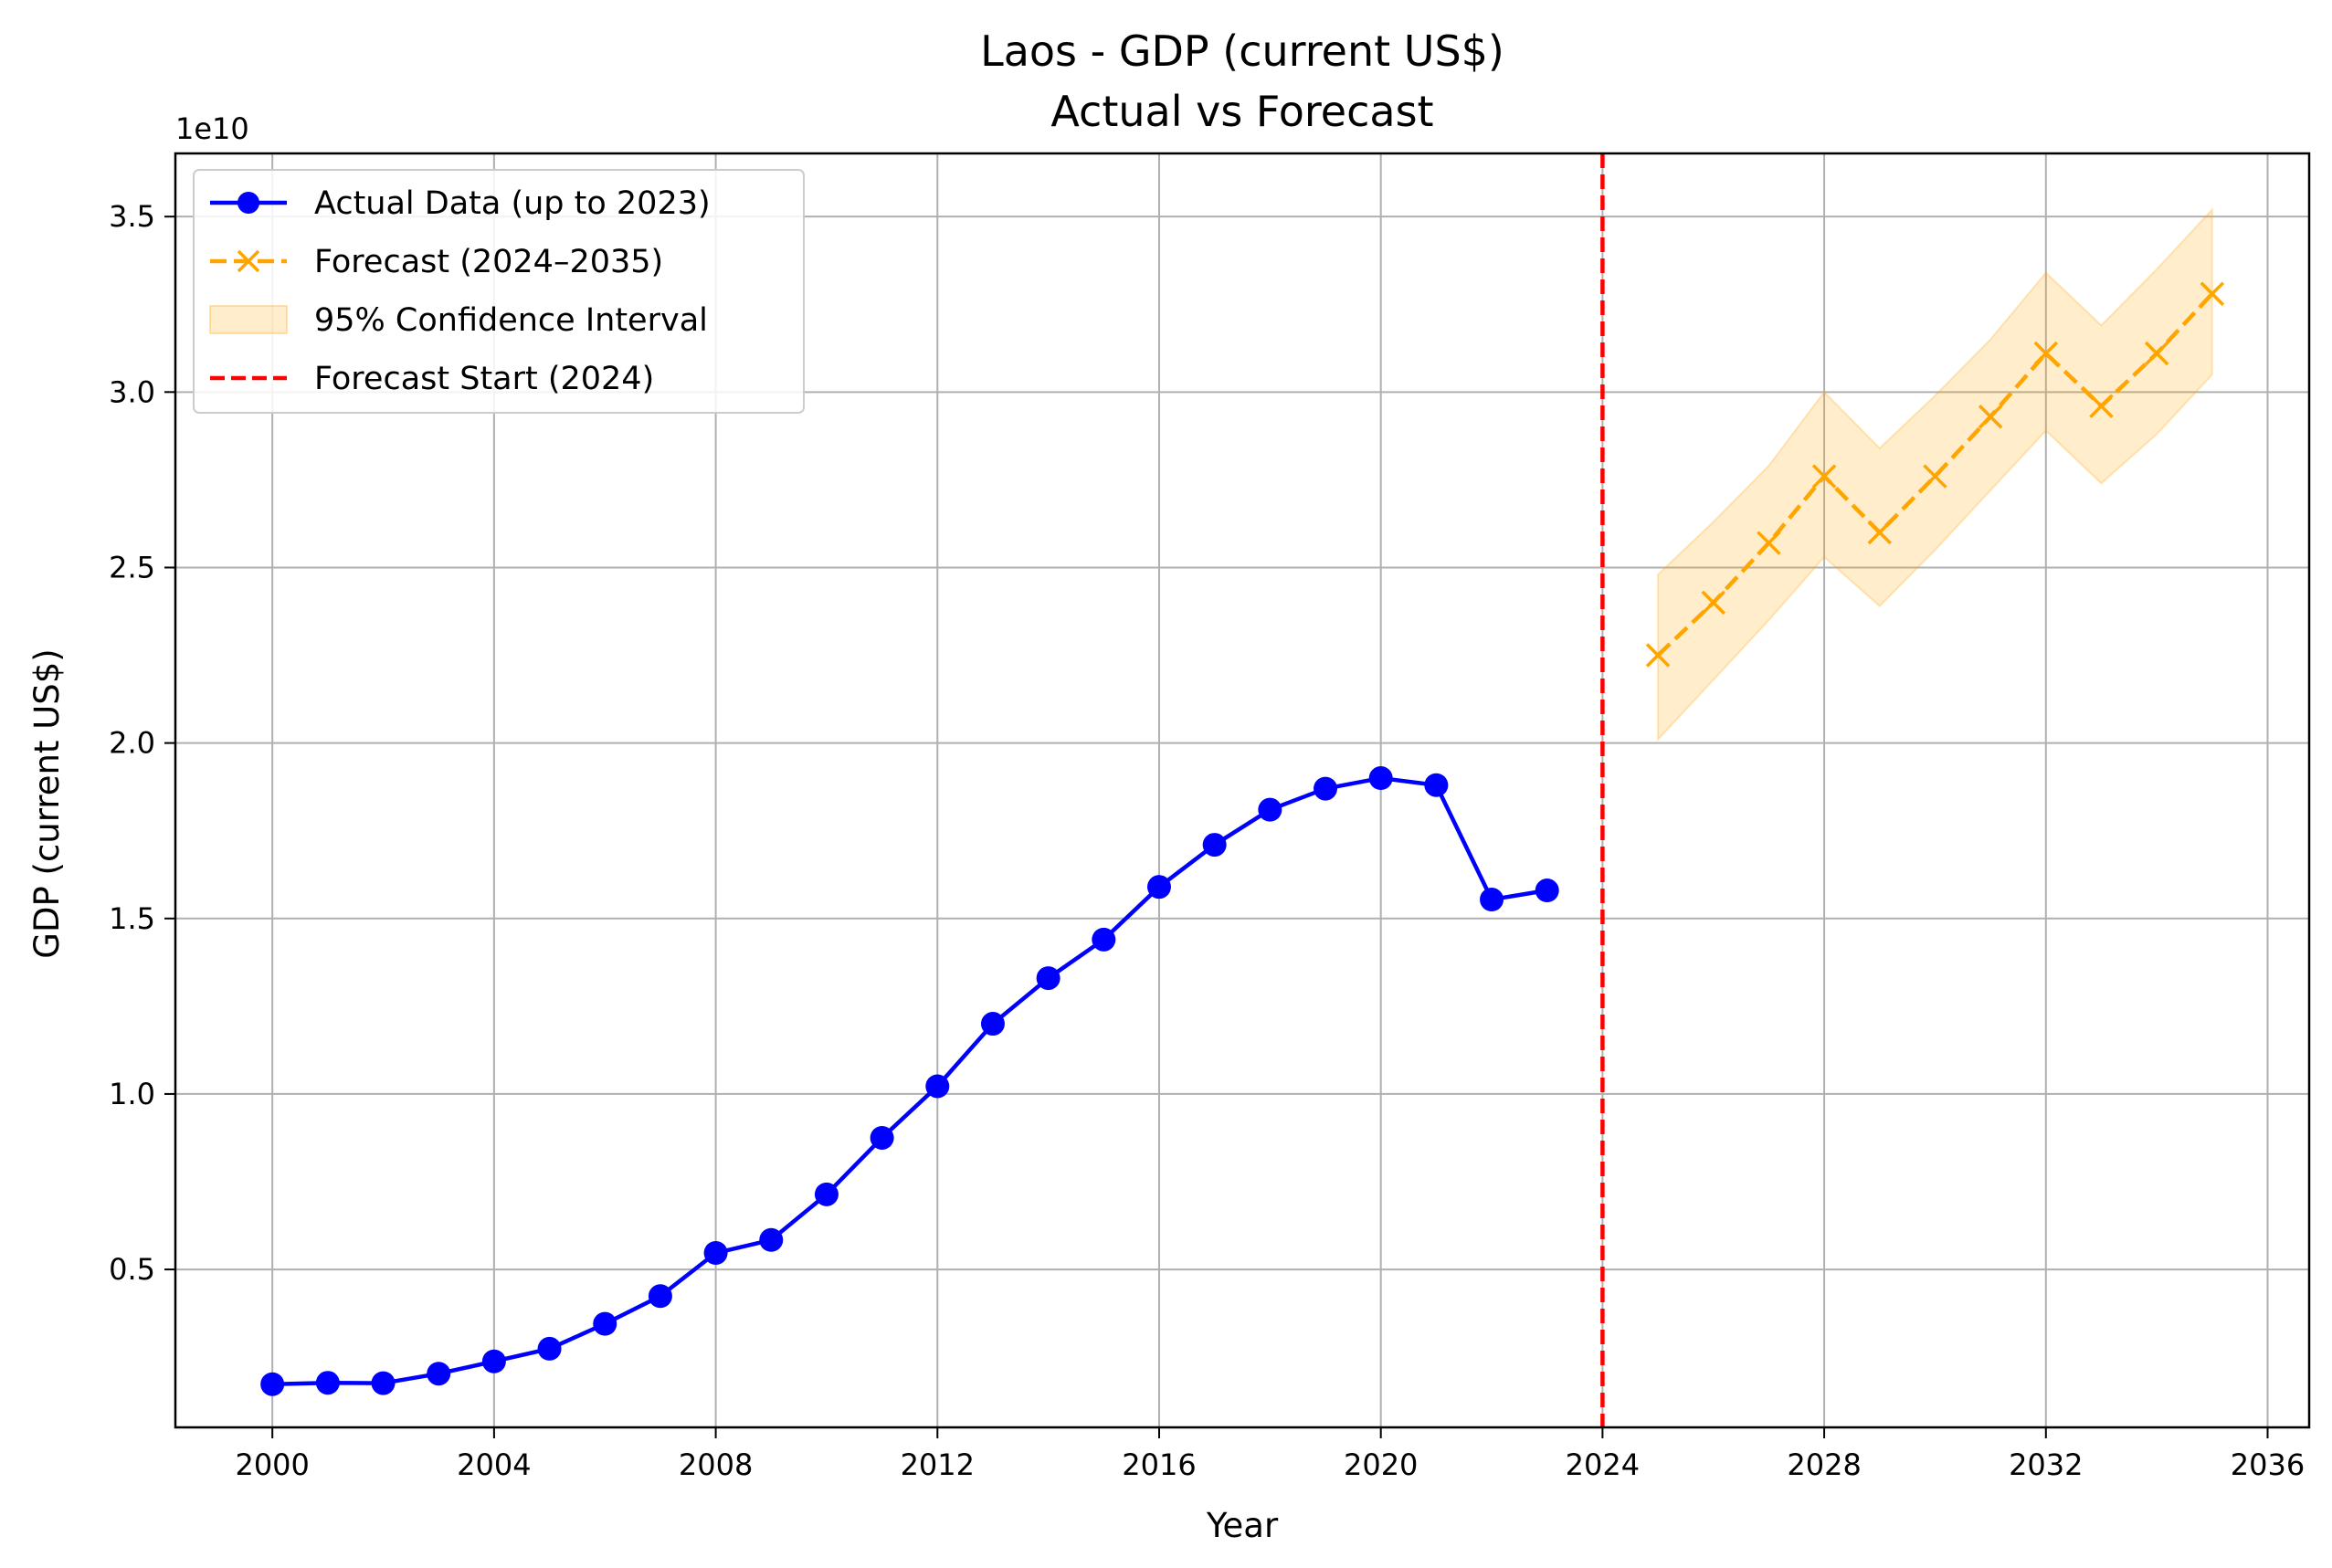 Image resolution: width=2332 pixels, height=1568 pixels. I want to click on y-tick-label: 2.5, so click(132, 567).